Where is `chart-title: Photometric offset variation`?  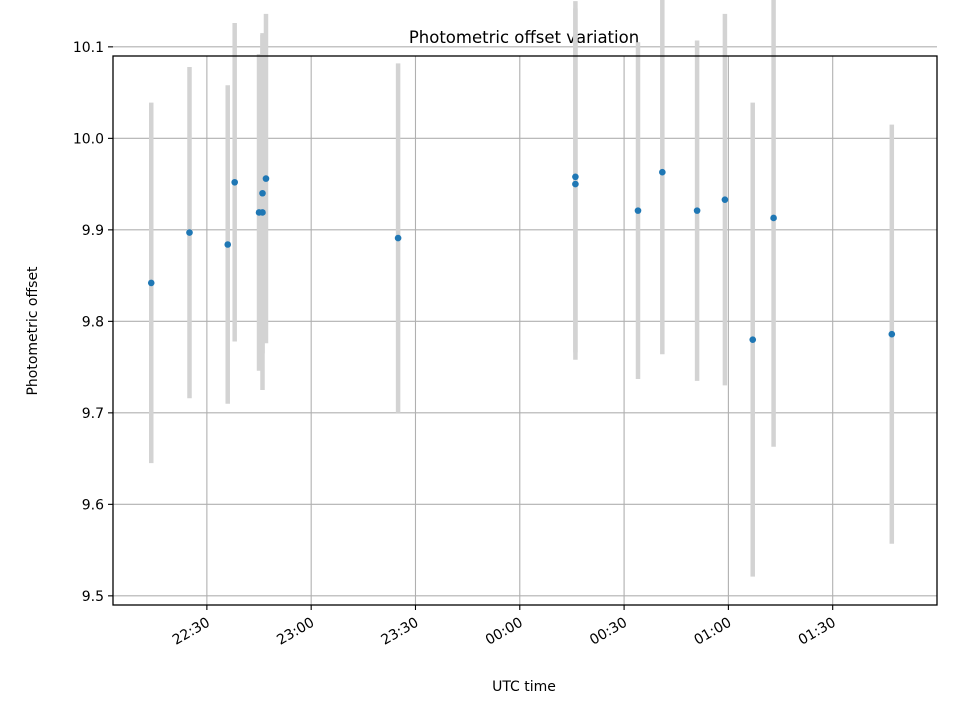
chart-title: Photometric offset variation is located at coordinates (524, 37).